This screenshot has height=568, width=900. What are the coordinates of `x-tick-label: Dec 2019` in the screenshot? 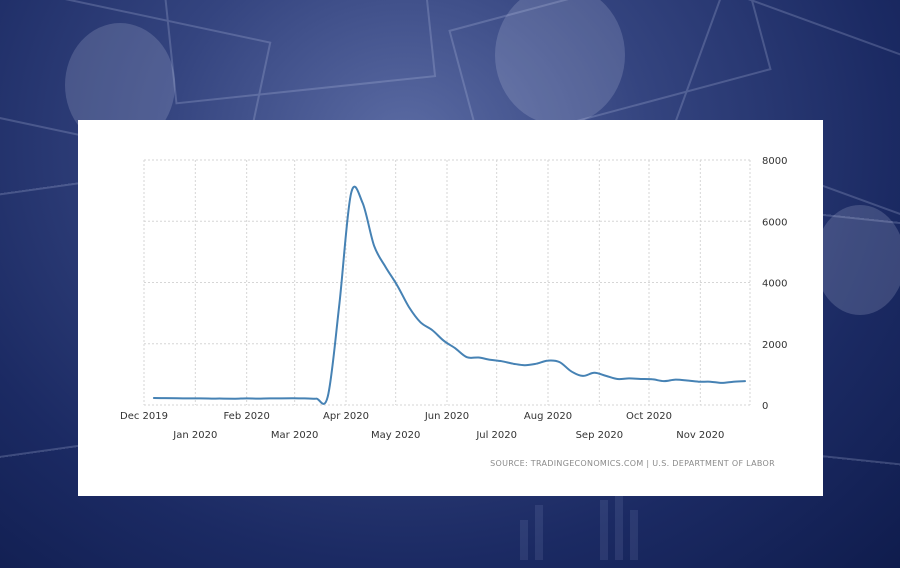 It's located at (144, 416).